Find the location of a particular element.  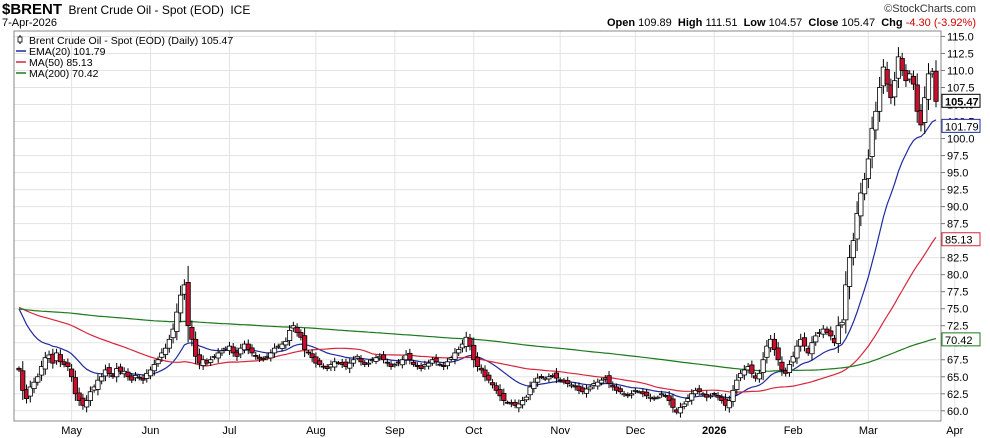

legend-label: MA(50) 85.13 is located at coordinates (61, 63).